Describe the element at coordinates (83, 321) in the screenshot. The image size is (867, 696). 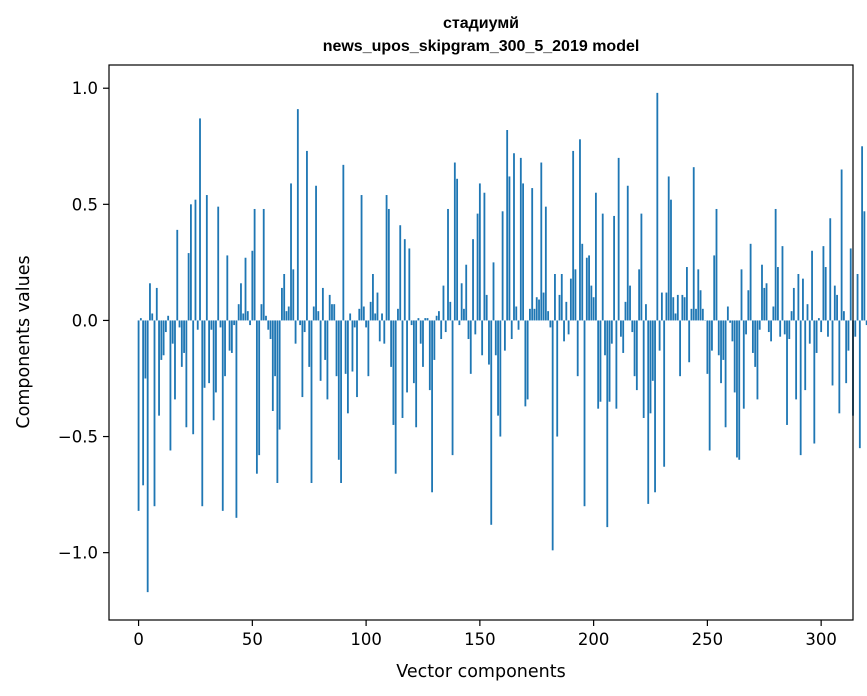
I see `y-axis-ticks: −1.0 −0.5 0.0 0.5 1.0` at that location.